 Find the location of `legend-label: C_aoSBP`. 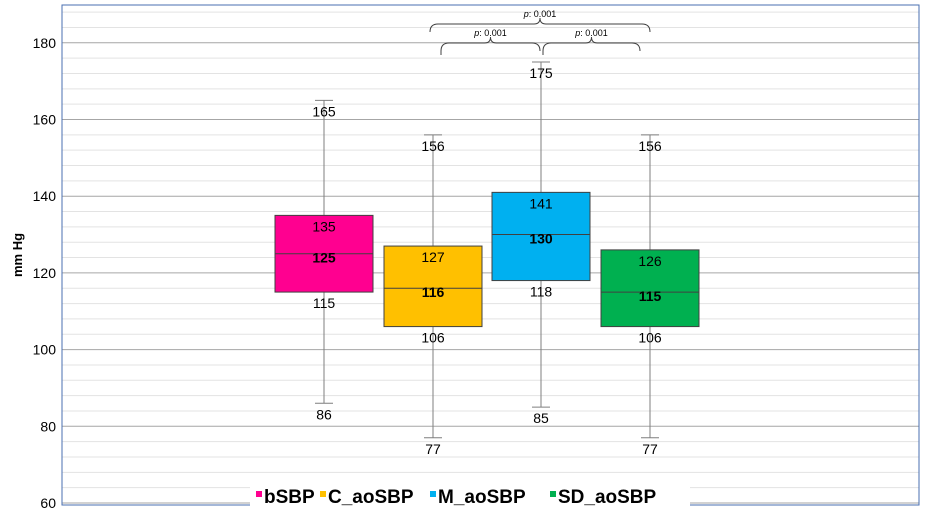

legend-label: C_aoSBP is located at coordinates (371, 497).